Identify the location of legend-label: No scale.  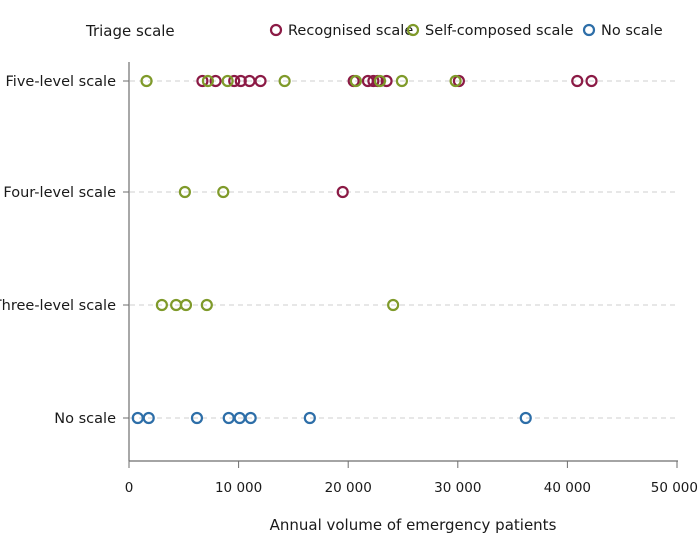
(632, 31).